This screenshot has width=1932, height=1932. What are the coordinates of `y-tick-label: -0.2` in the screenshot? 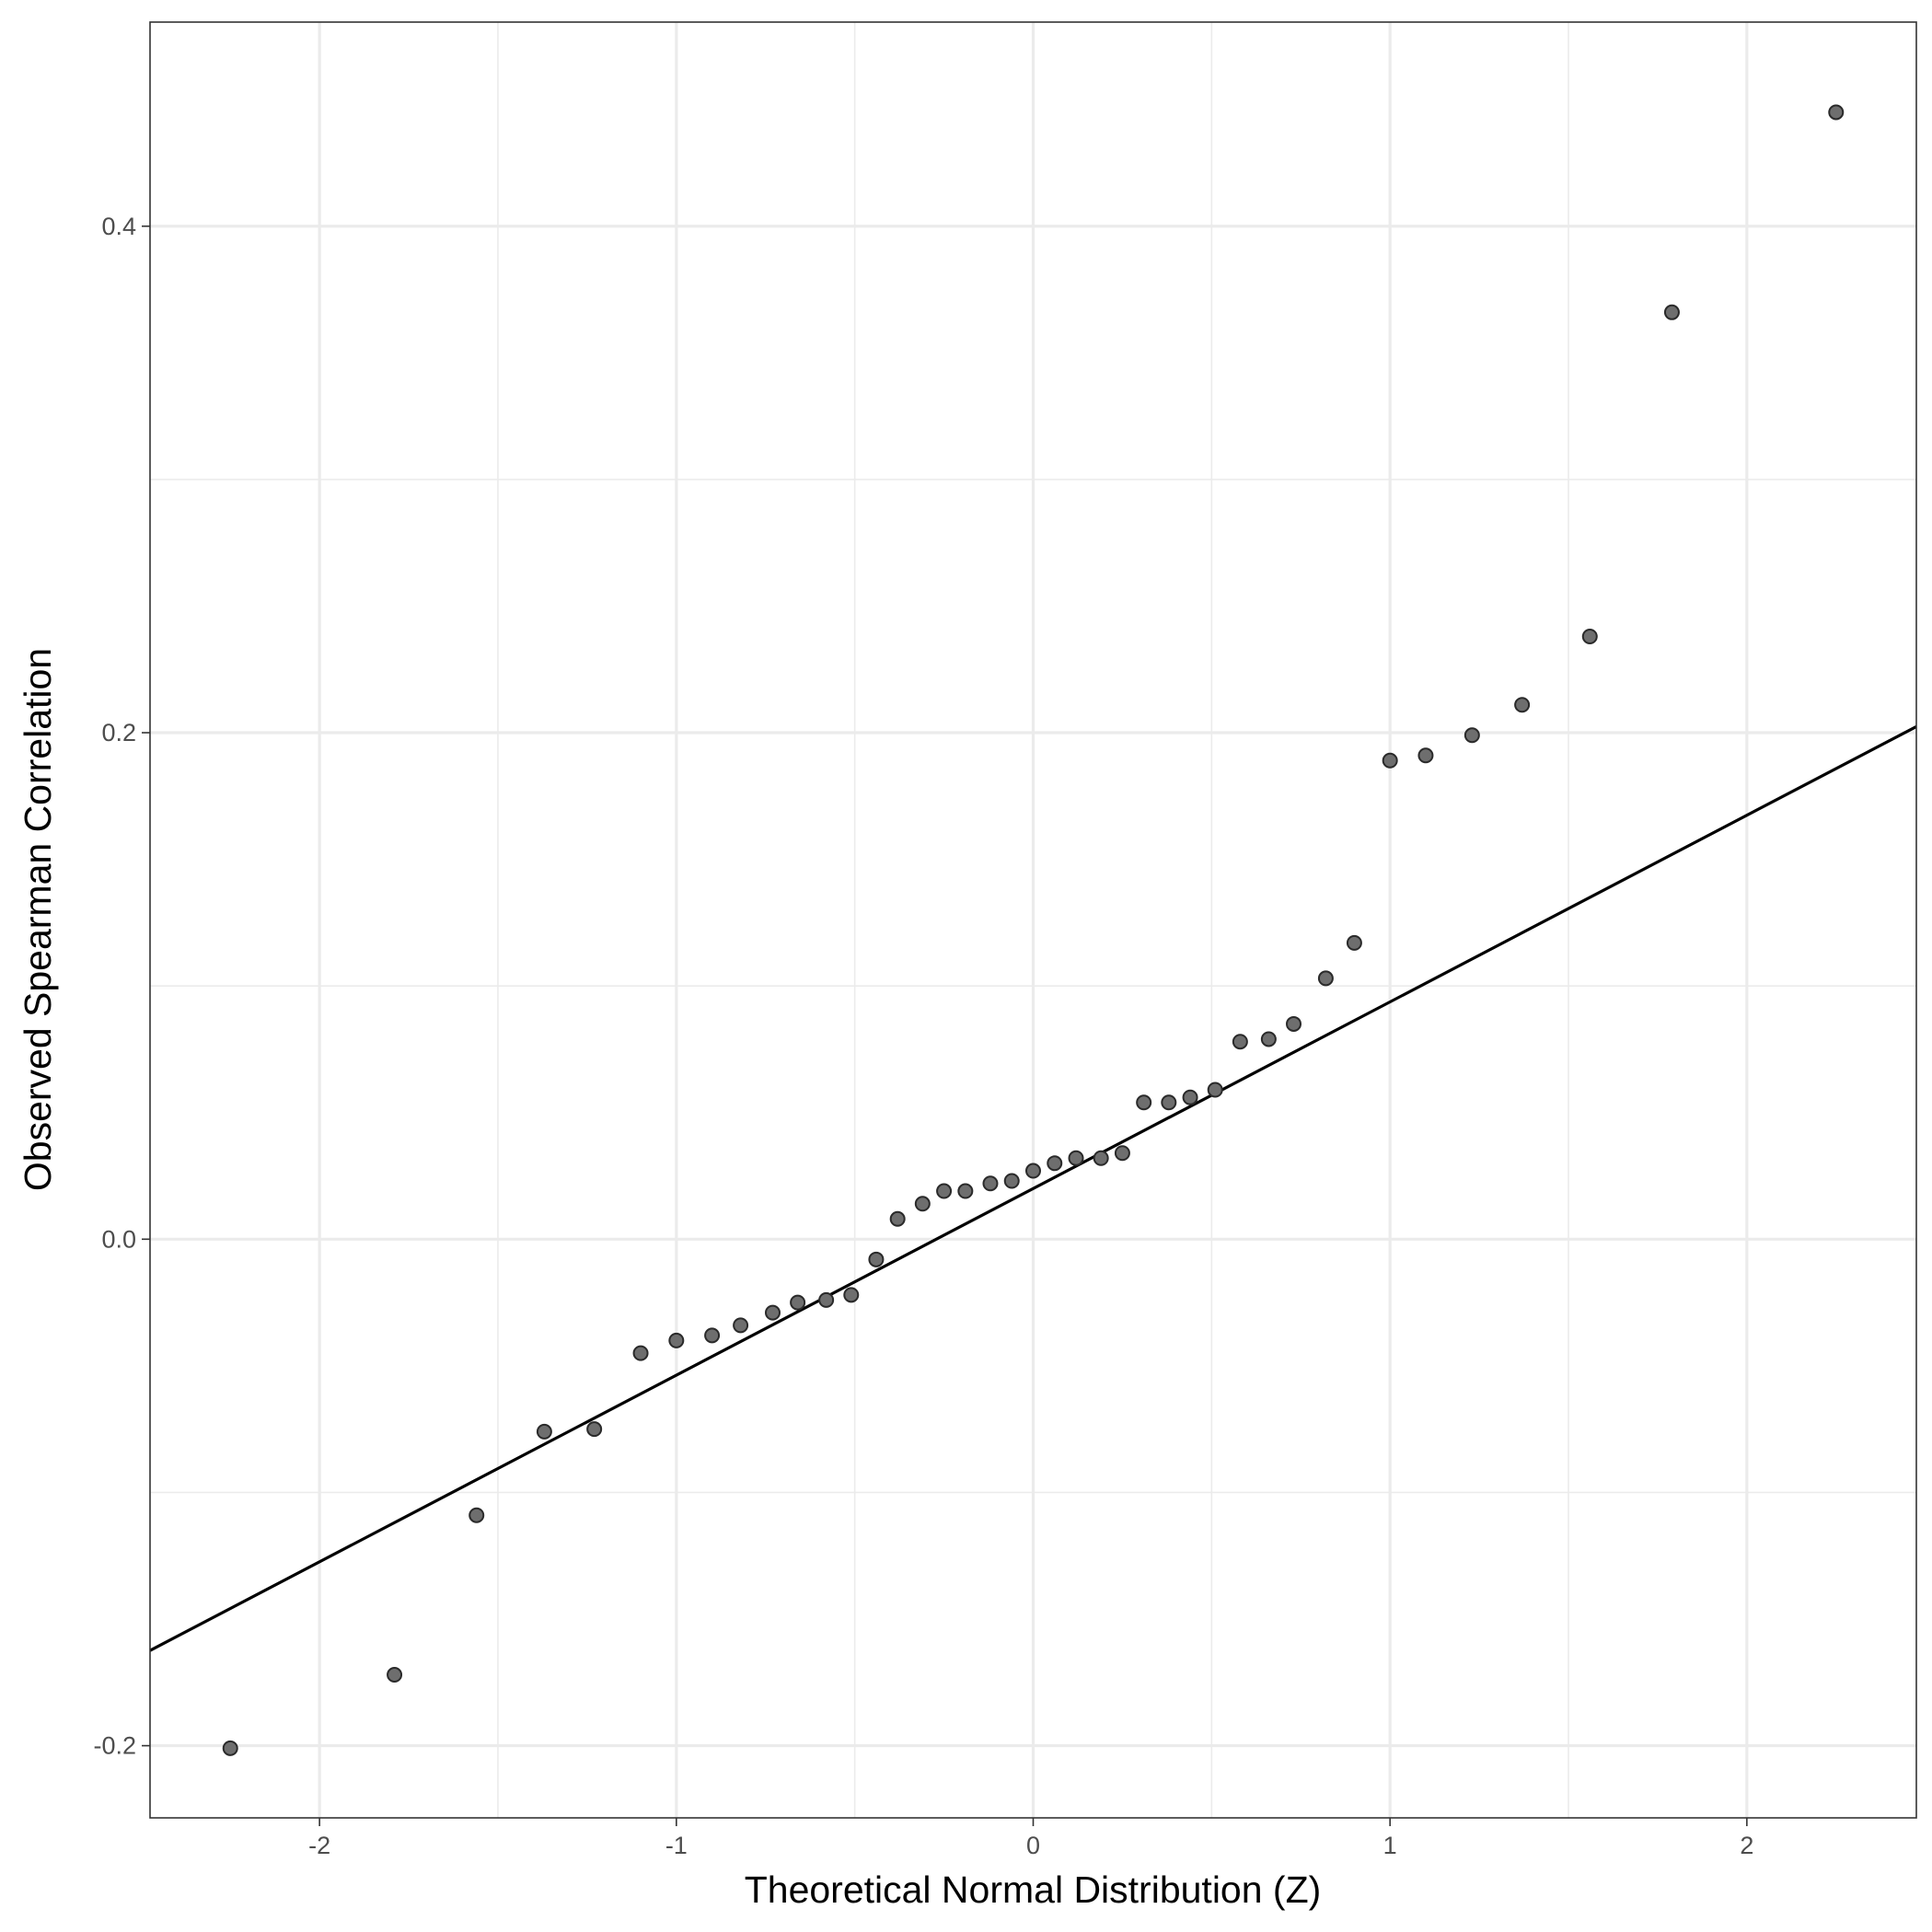 It's located at (115, 1746).